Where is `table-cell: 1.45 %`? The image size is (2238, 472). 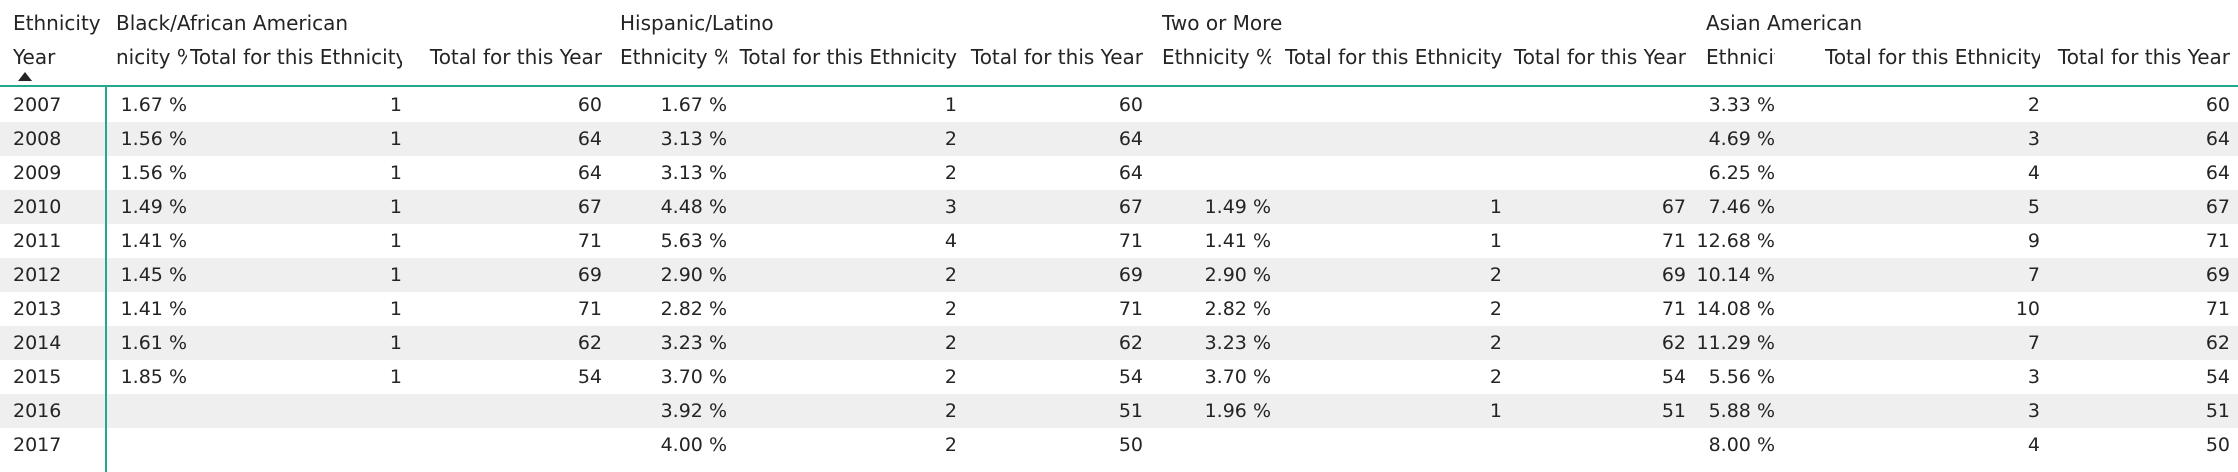
table-cell: 1.45 % is located at coordinates (153, 275).